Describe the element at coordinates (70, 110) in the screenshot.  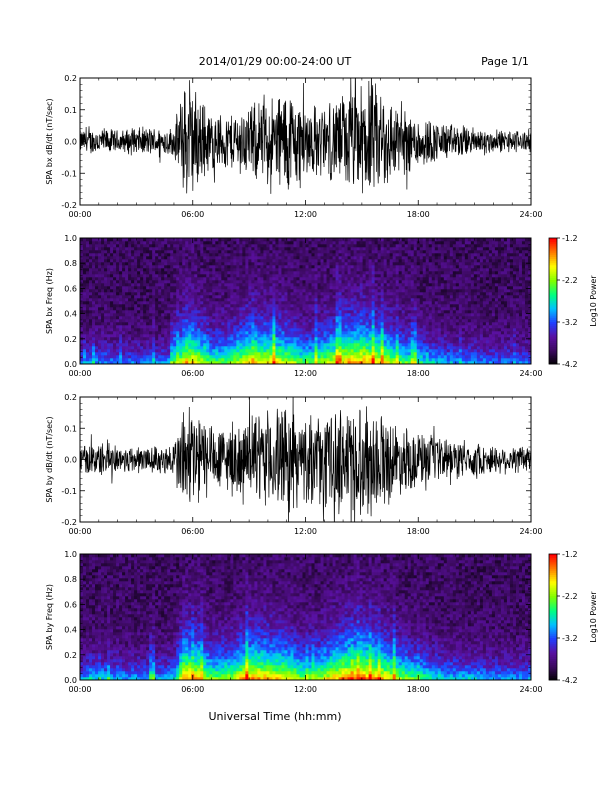
I see `y-tick-label: 0.1` at that location.